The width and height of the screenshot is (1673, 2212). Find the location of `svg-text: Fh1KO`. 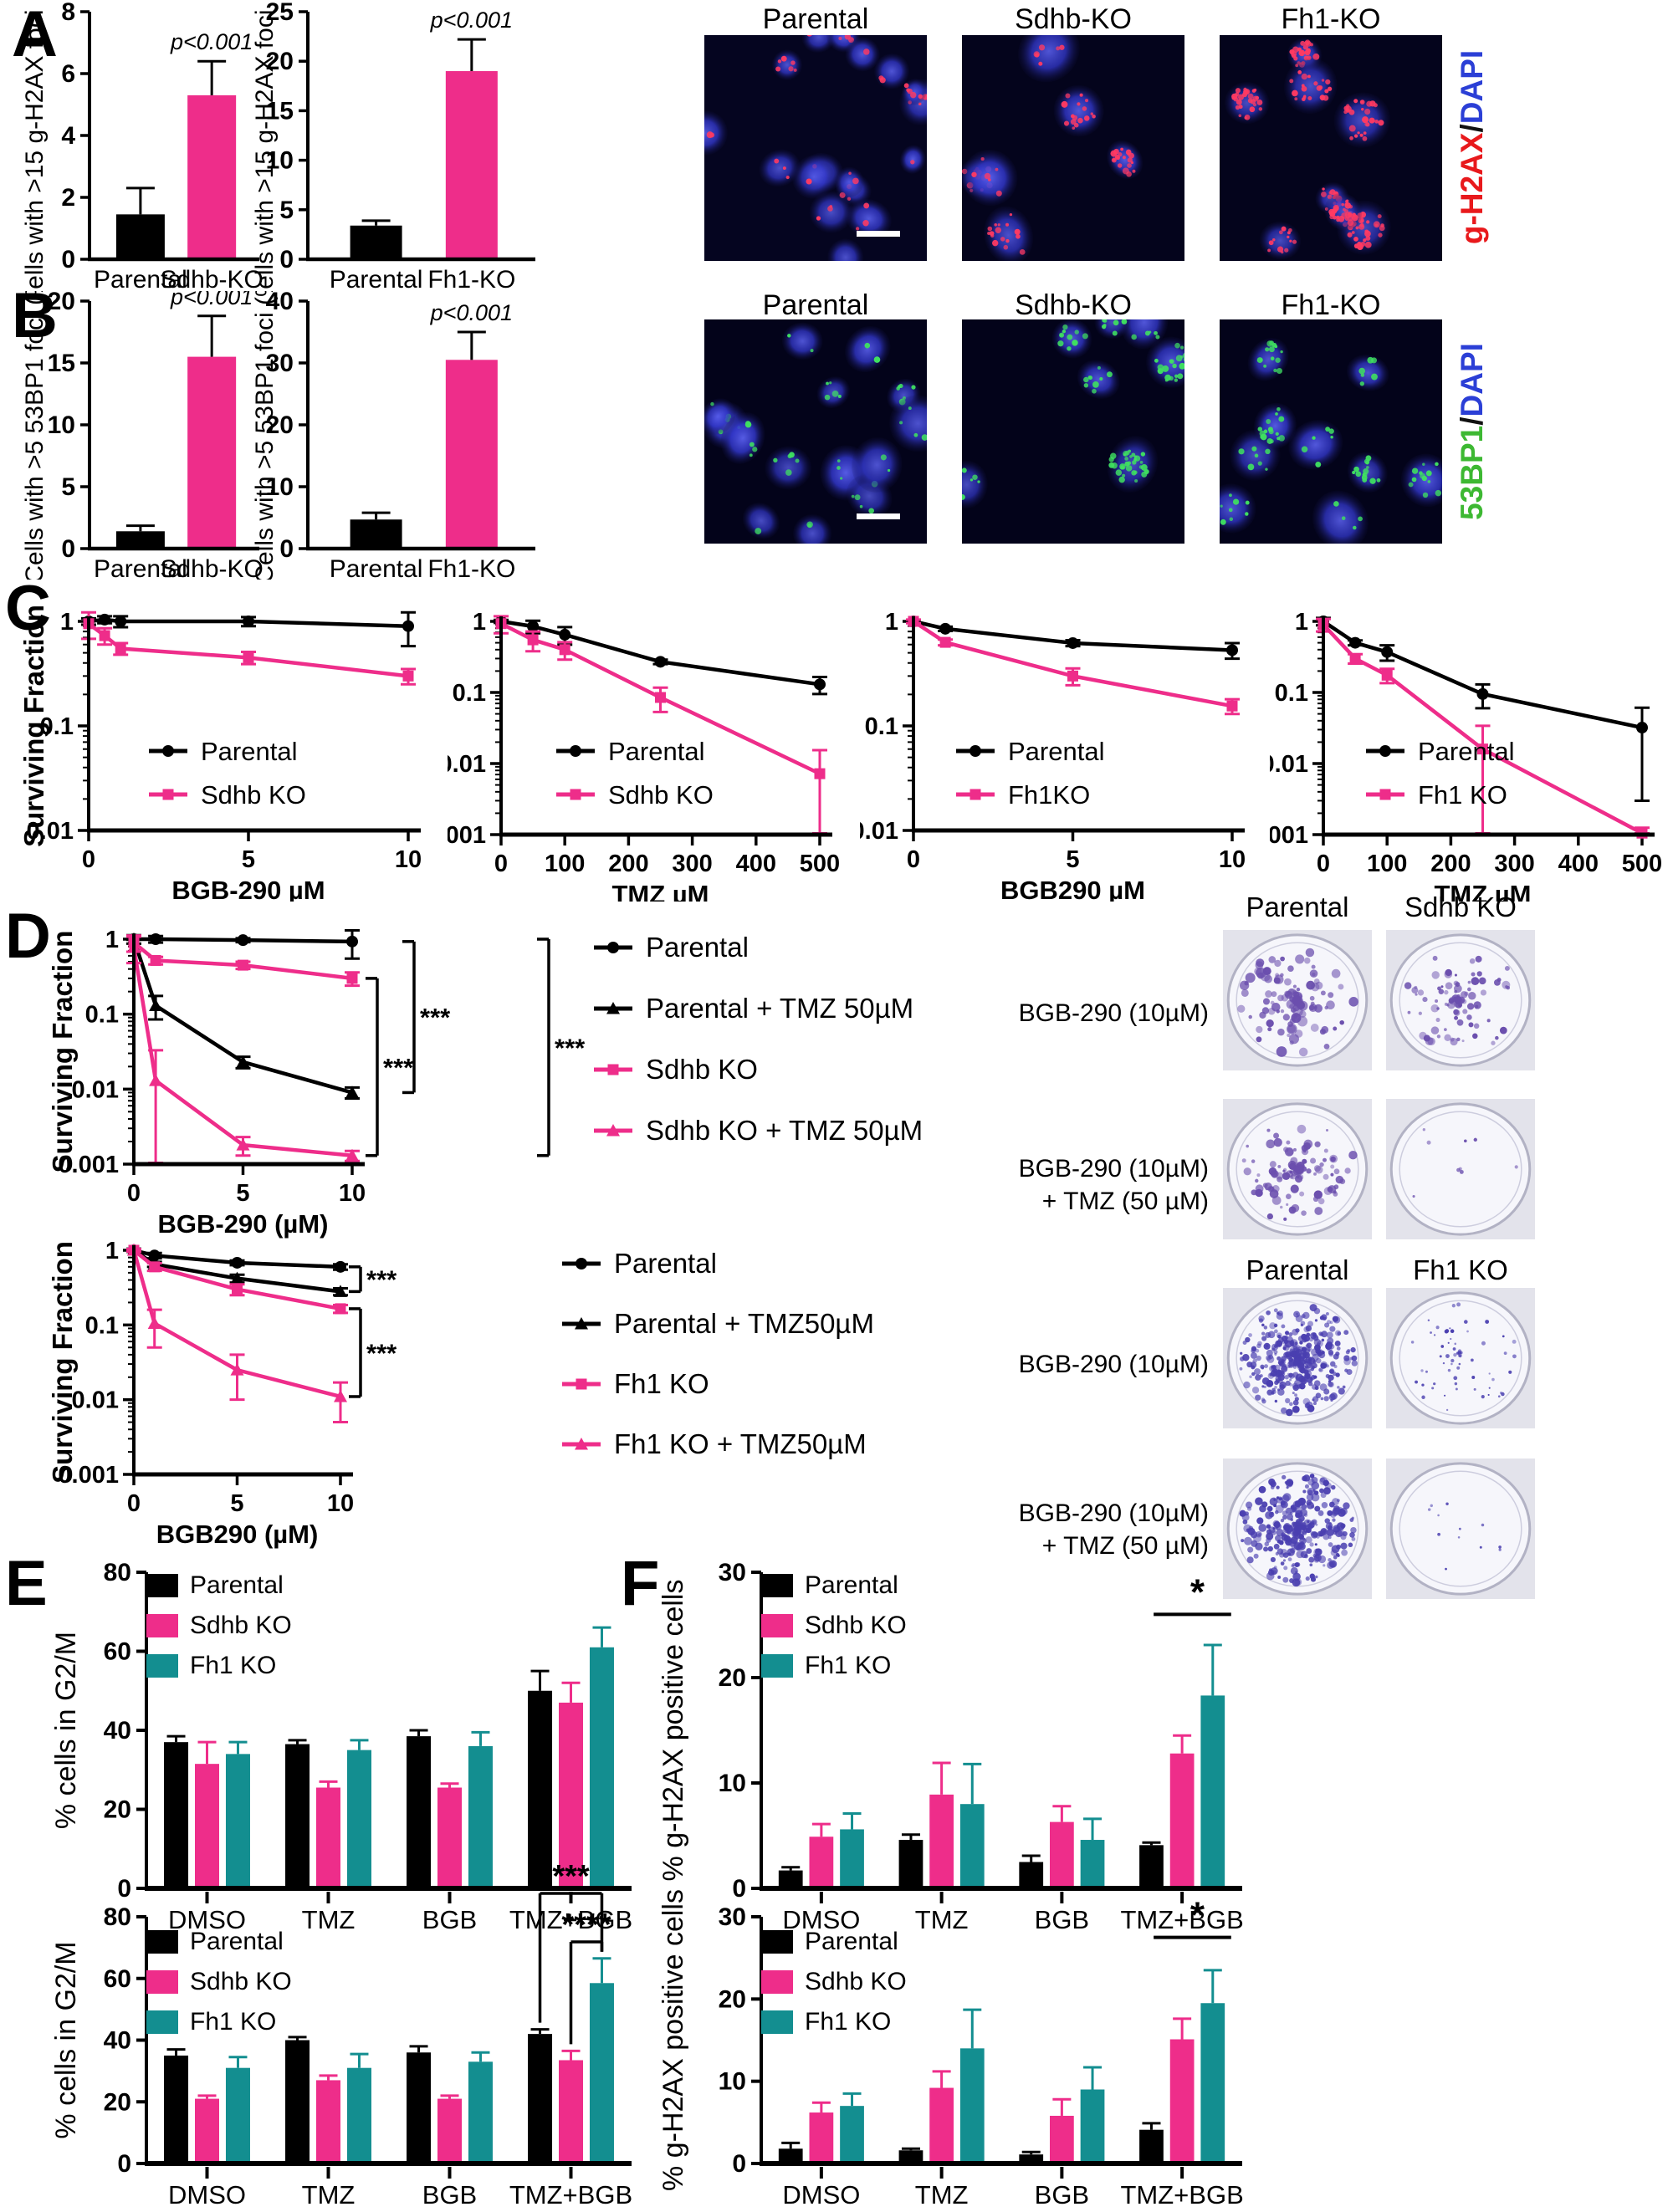

svg-text: Fh1KO is located at coordinates (1049, 795).